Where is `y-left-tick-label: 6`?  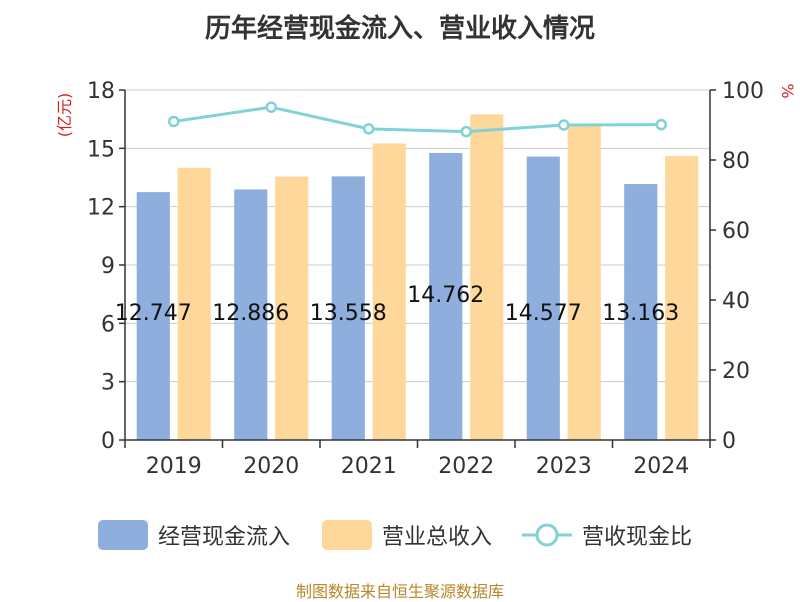 y-left-tick-label: 6 is located at coordinates (108, 324).